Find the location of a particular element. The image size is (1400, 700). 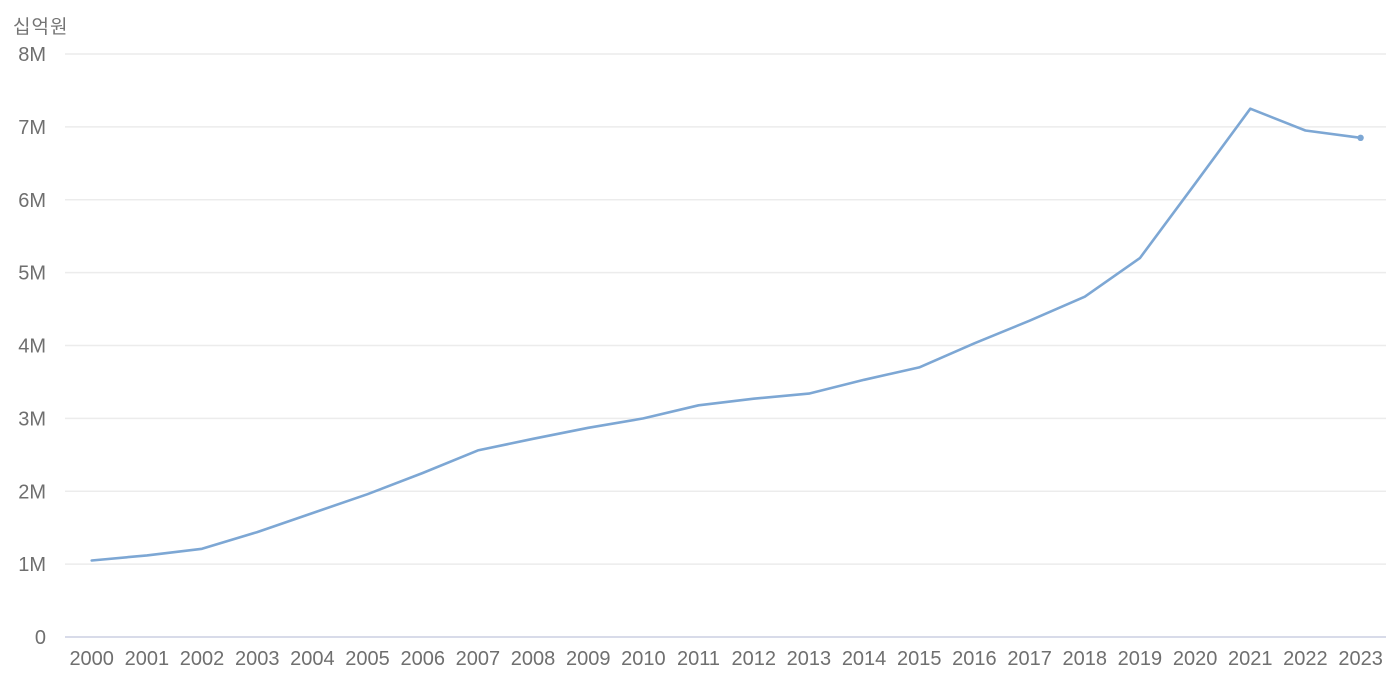

y-tick-label-6M: 6M is located at coordinates (32, 201).